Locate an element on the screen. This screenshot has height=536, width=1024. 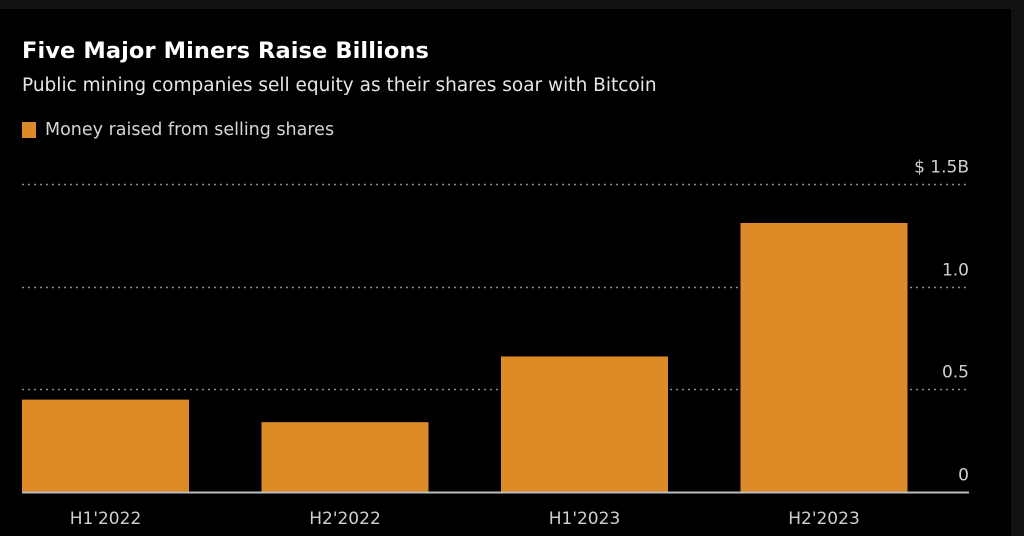
x-tick-label: H2'2023 is located at coordinates (824, 519).